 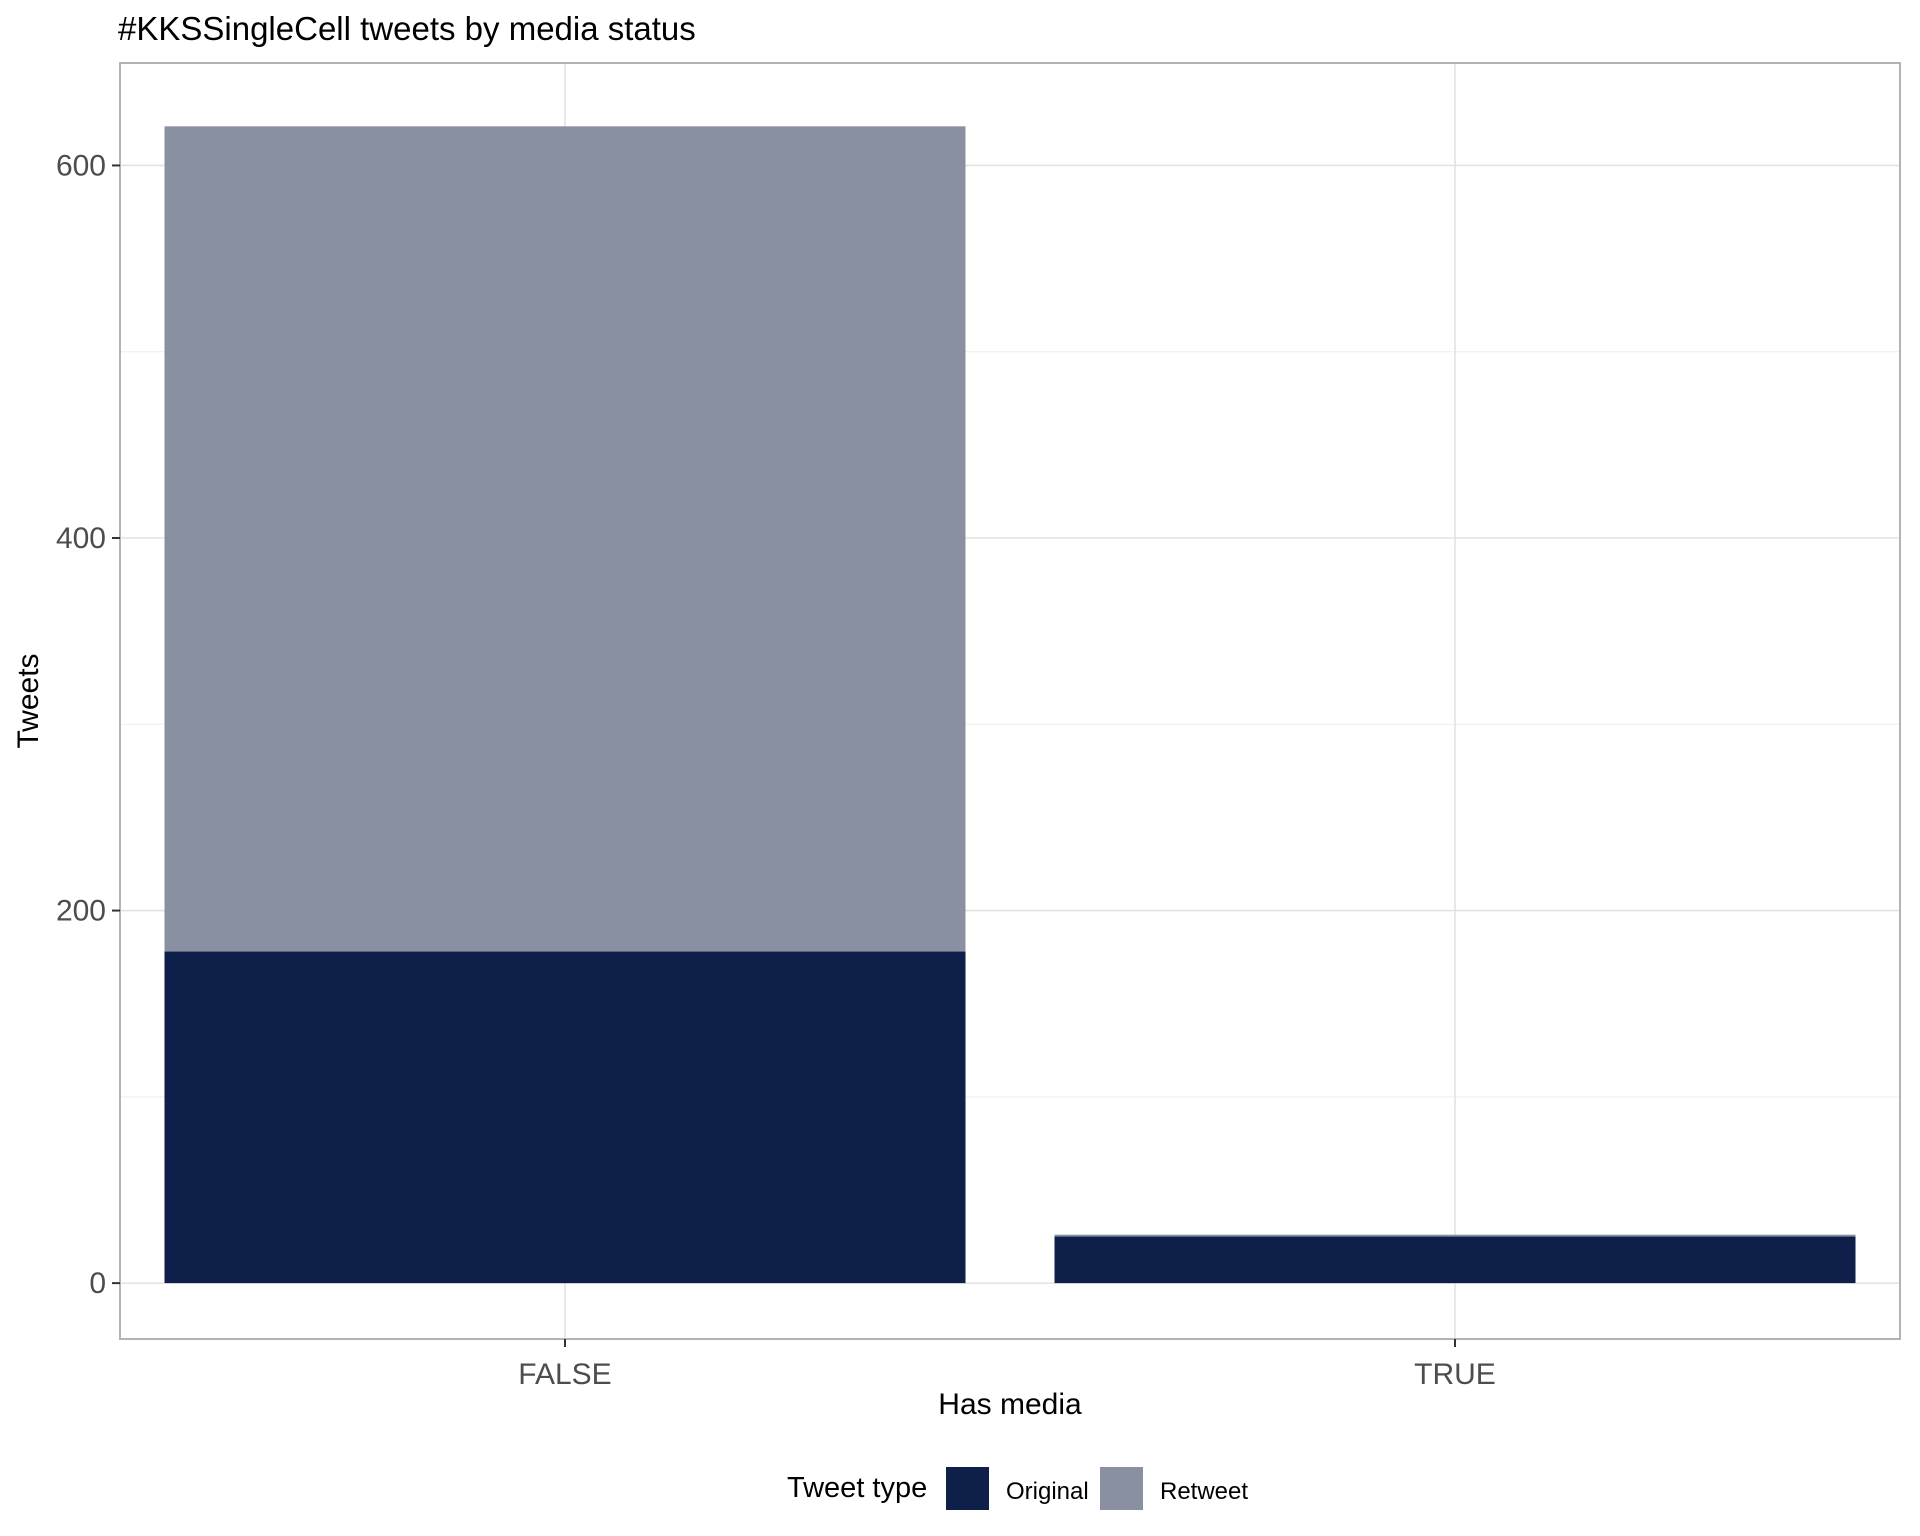 I want to click on x-tick-label: TRUE, so click(x=1455, y=1374).